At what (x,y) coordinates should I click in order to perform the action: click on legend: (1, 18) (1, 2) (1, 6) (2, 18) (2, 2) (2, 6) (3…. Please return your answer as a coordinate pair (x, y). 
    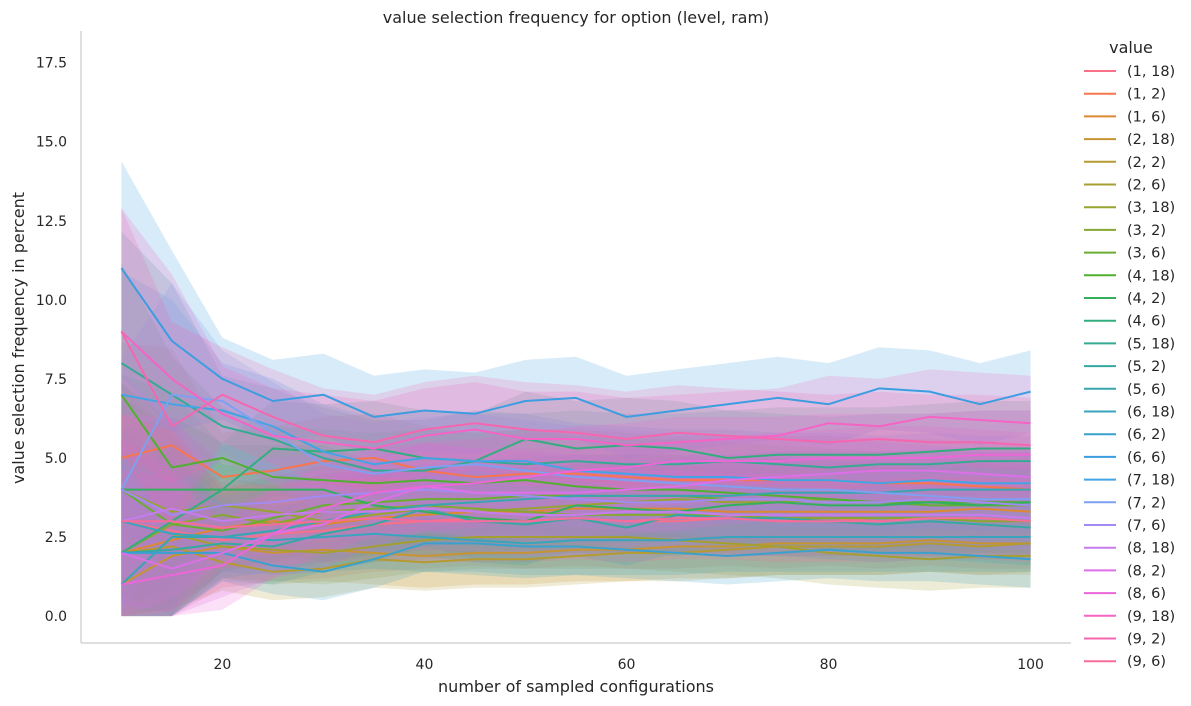
    Looking at the image, I should click on (1129, 367).